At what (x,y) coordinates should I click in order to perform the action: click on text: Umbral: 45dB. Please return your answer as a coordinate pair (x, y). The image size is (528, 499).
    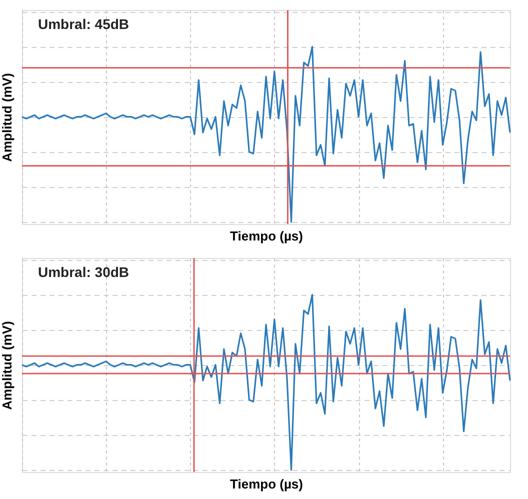
    Looking at the image, I should click on (84, 24).